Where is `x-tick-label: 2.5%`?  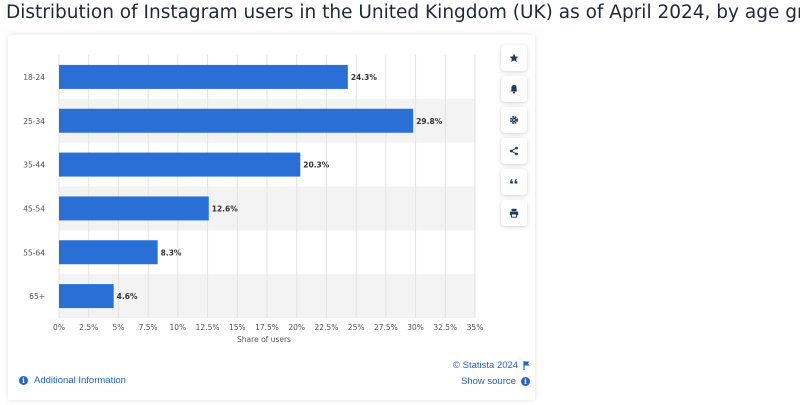 x-tick-label: 2.5% is located at coordinates (88, 327).